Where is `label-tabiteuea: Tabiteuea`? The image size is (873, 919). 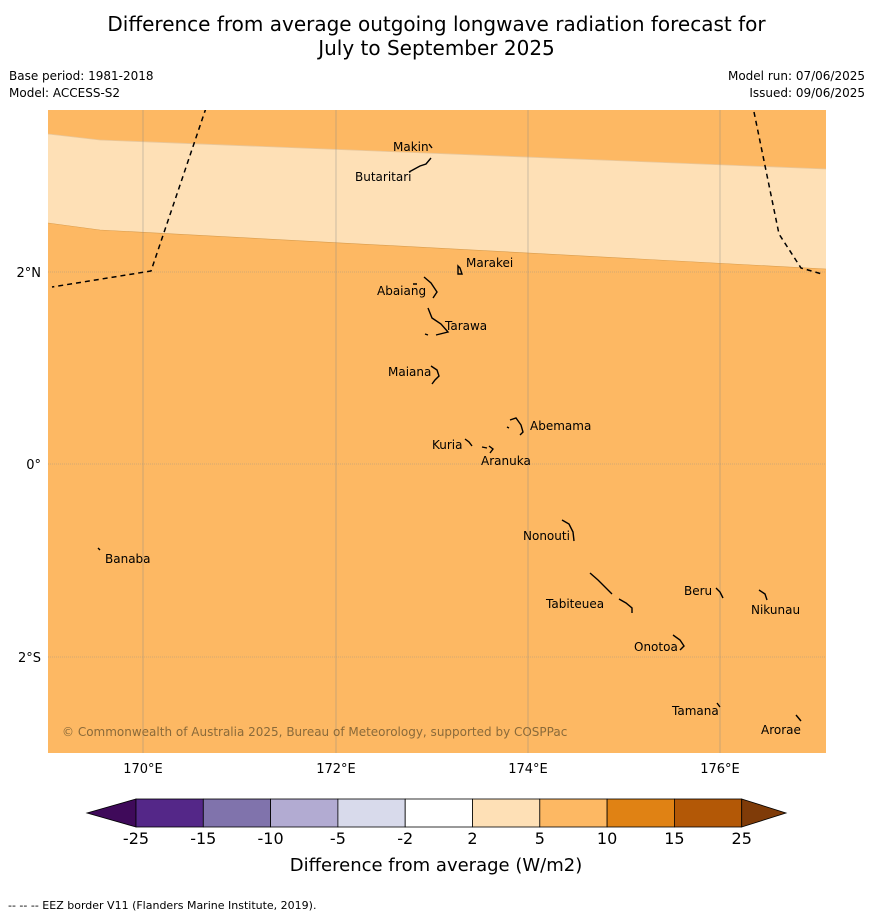
label-tabiteuea: Tabiteuea is located at coordinates (574, 604).